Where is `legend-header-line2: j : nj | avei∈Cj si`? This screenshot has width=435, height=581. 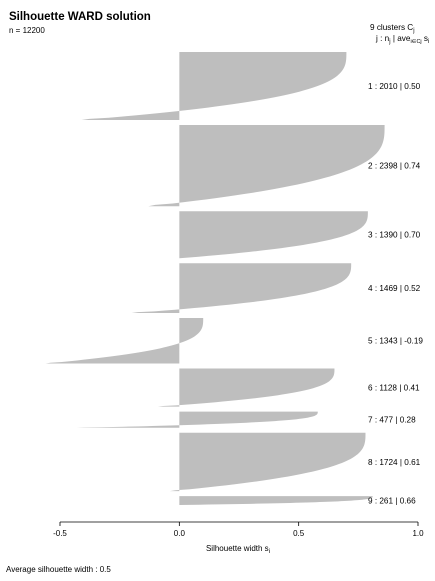
legend-header-line2: j : nj | avei∈Cj si is located at coordinates (402, 39).